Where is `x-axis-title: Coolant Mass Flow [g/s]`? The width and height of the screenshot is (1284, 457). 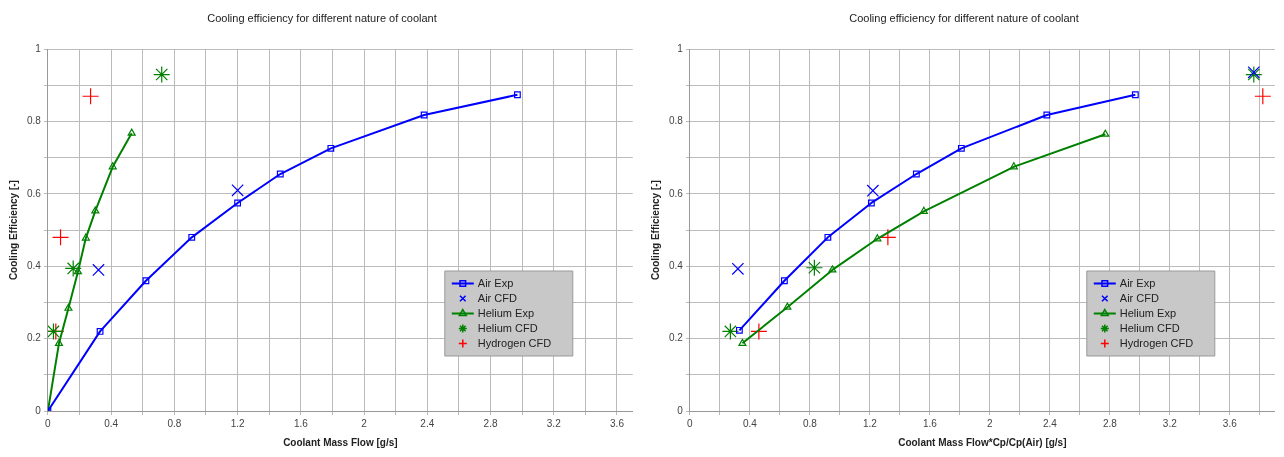 x-axis-title: Coolant Mass Flow [g/s] is located at coordinates (340, 442).